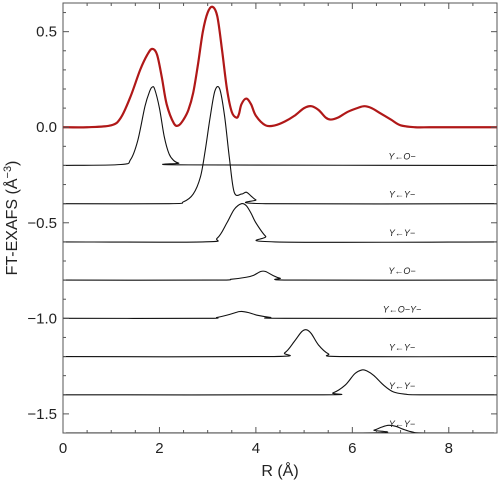 Image resolution: width=500 pixels, height=485 pixels. Describe the element at coordinates (402, 386) in the screenshot. I see `path-label-7: Y←Y−` at that location.